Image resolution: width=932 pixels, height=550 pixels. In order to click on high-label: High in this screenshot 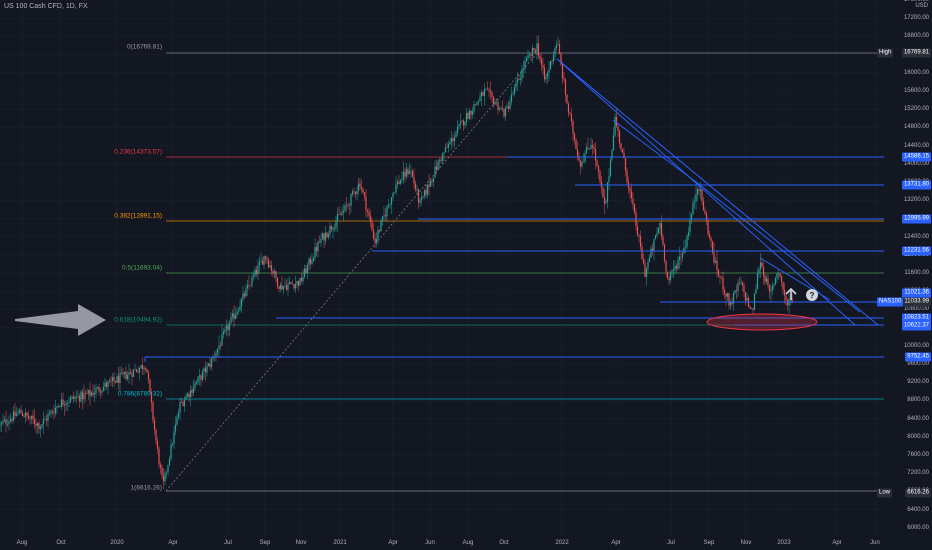, I will do `click(885, 53)`.